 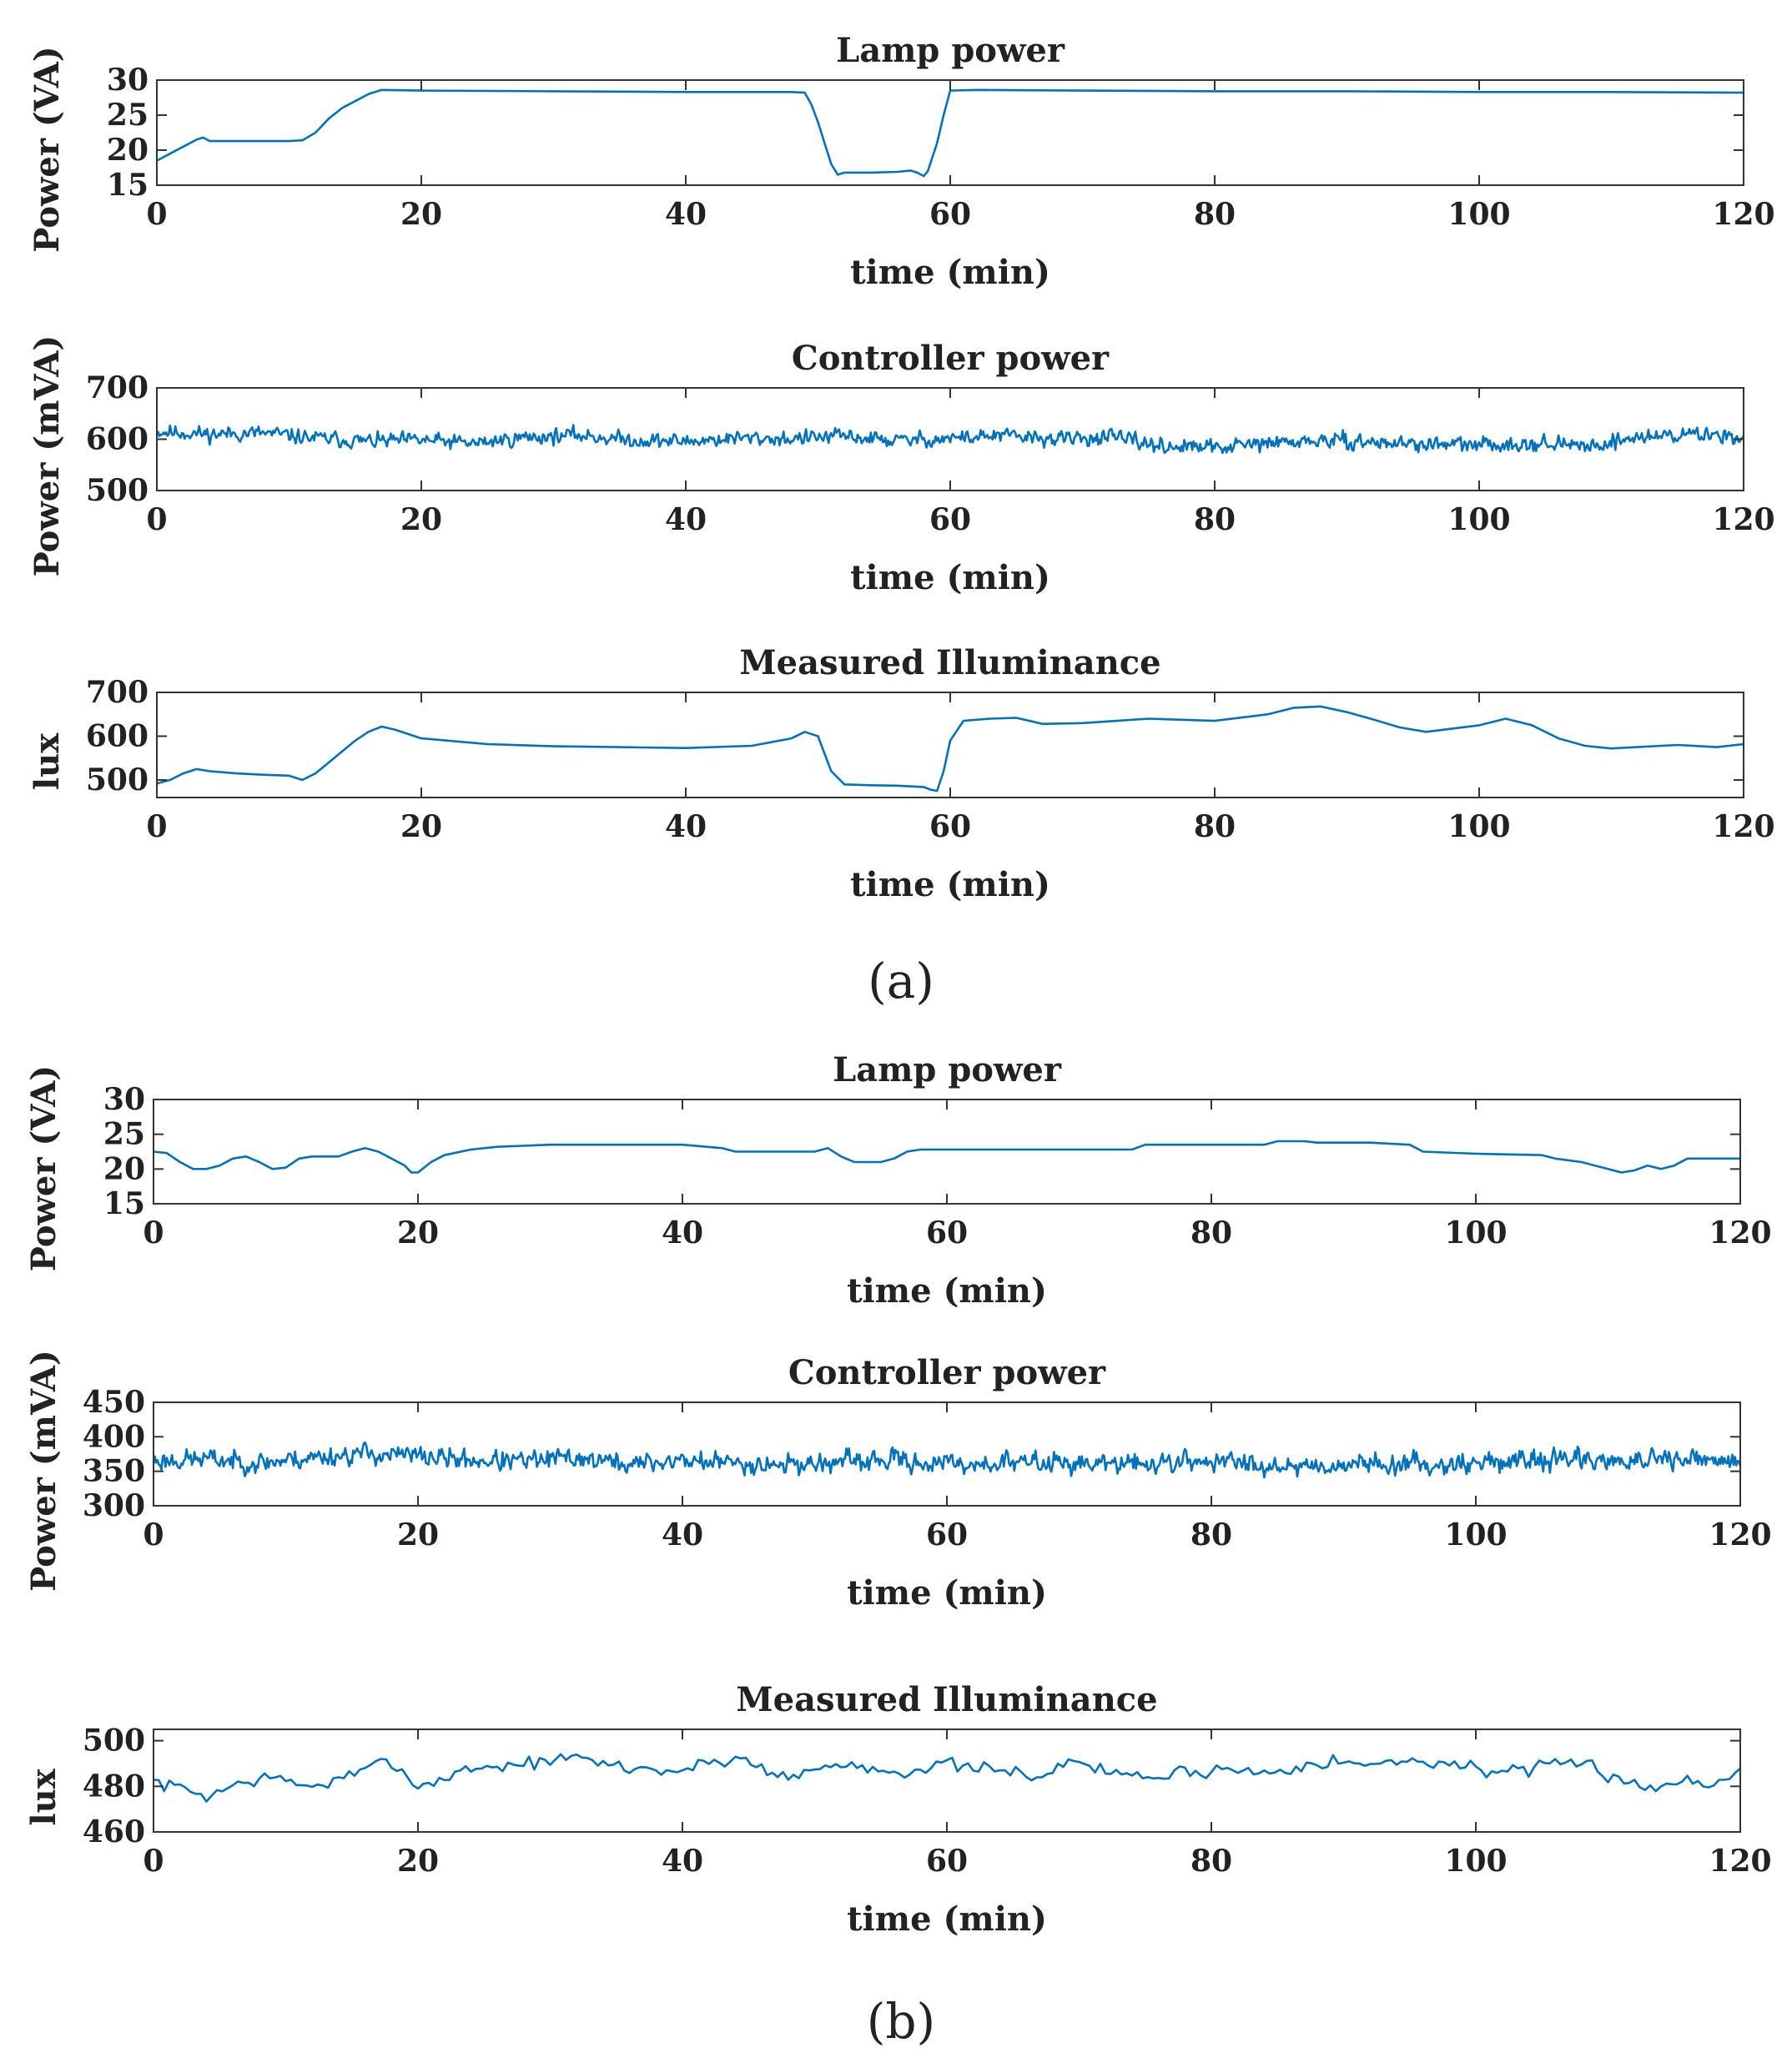 I want to click on y-tick-label: 400, so click(x=114, y=1436).